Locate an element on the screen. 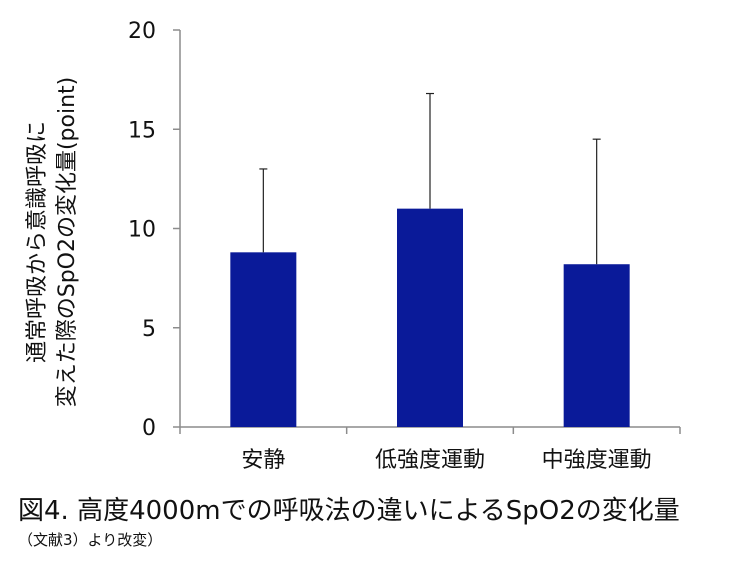  x-category-label: 低強度運動 is located at coordinates (430, 460).